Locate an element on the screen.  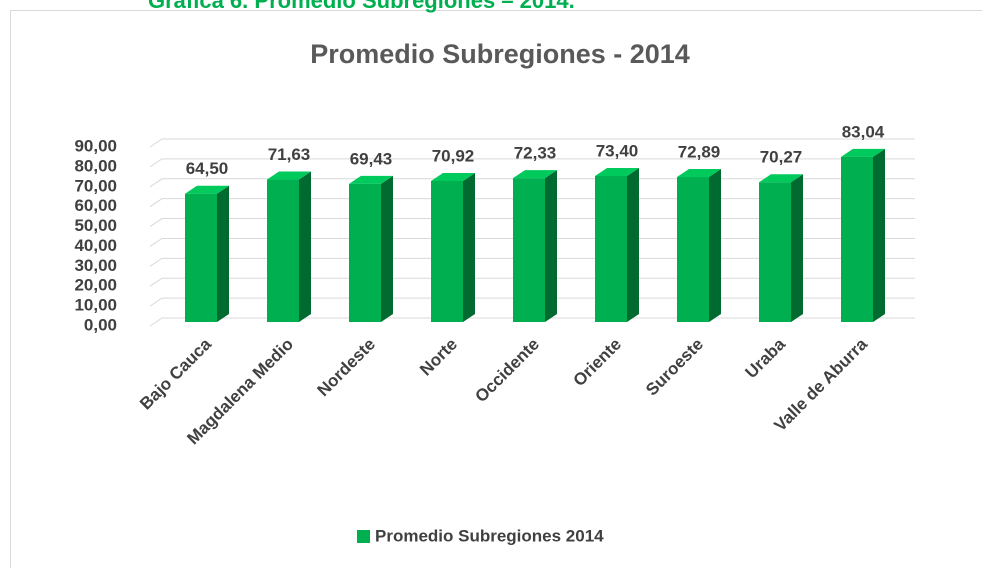
legend-label: Promedio Subregiones 2014 is located at coordinates (489, 535).